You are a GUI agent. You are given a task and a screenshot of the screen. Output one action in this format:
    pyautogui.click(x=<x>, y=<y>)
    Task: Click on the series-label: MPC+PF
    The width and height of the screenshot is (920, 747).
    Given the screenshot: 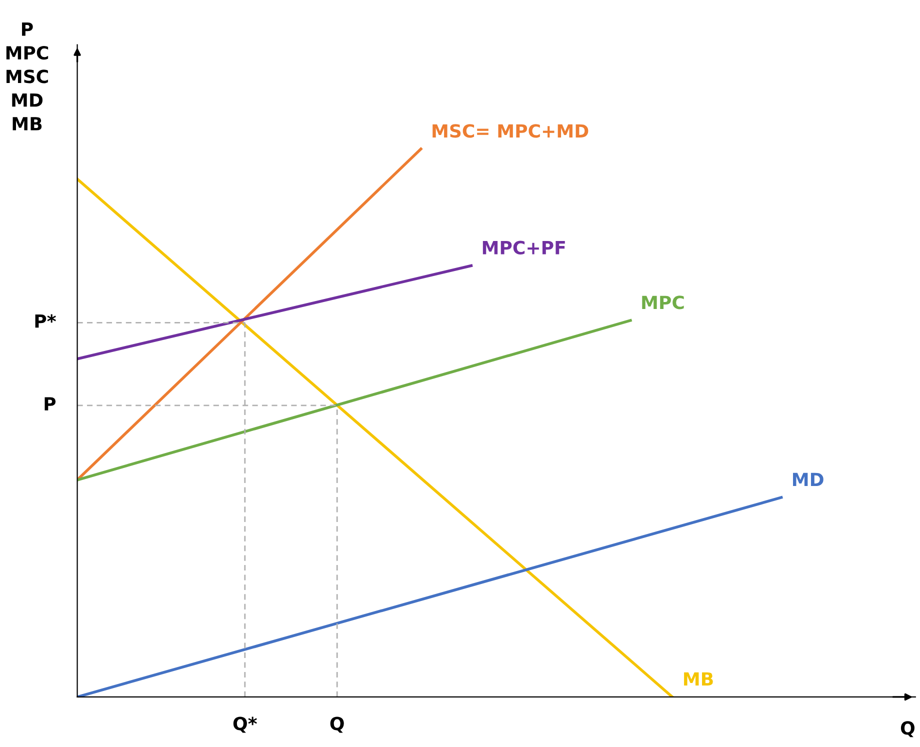 What is the action you would take?
    pyautogui.click(x=523, y=247)
    